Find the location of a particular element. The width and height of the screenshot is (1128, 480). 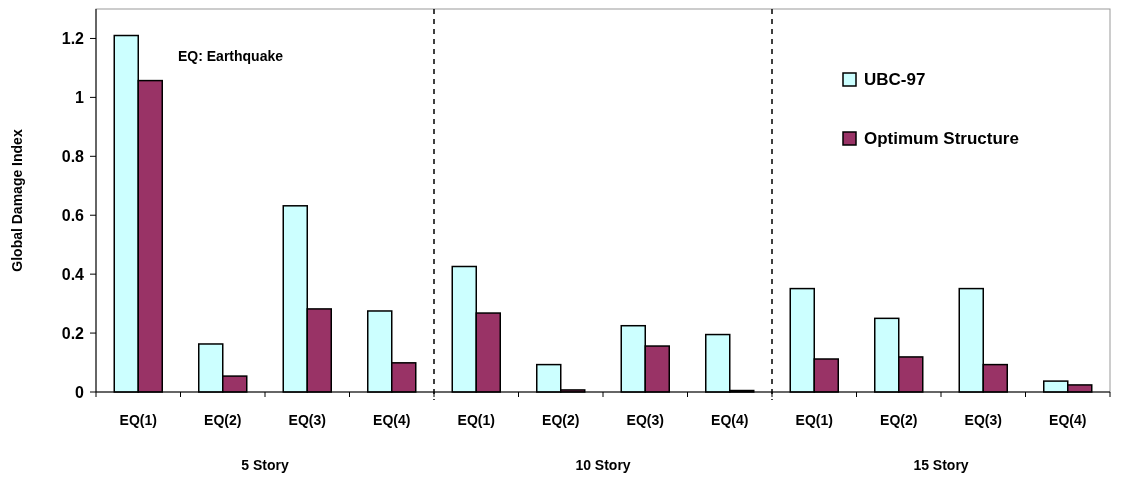

y-axis-title: Global Damage Index is located at coordinates (17, 200).